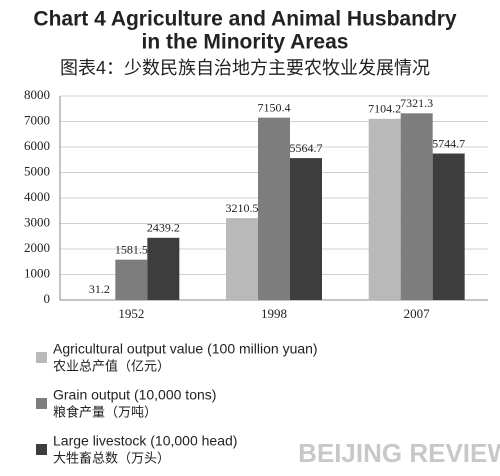  I want to click on y-tick-label: 0, so click(47, 298).